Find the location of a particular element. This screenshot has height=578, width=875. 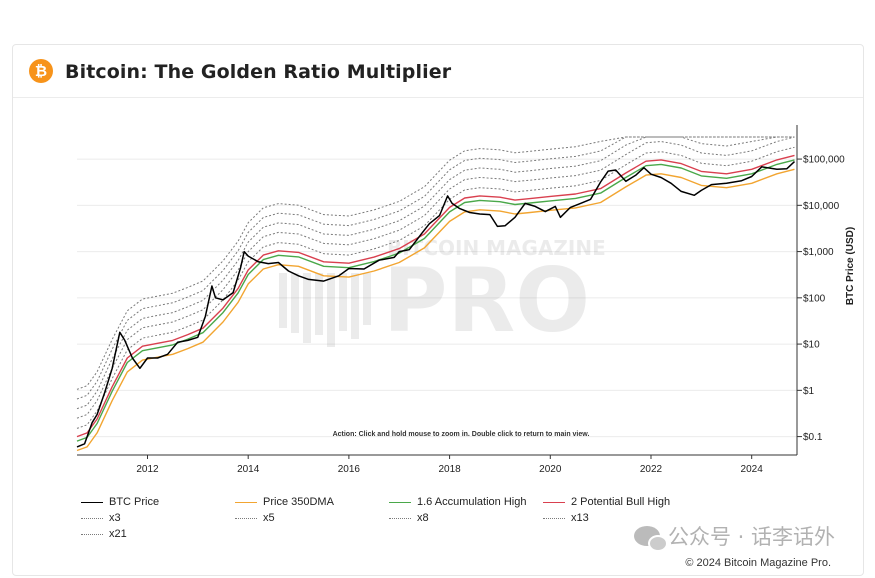

y-tick-label: $10,000 is located at coordinates (821, 206).